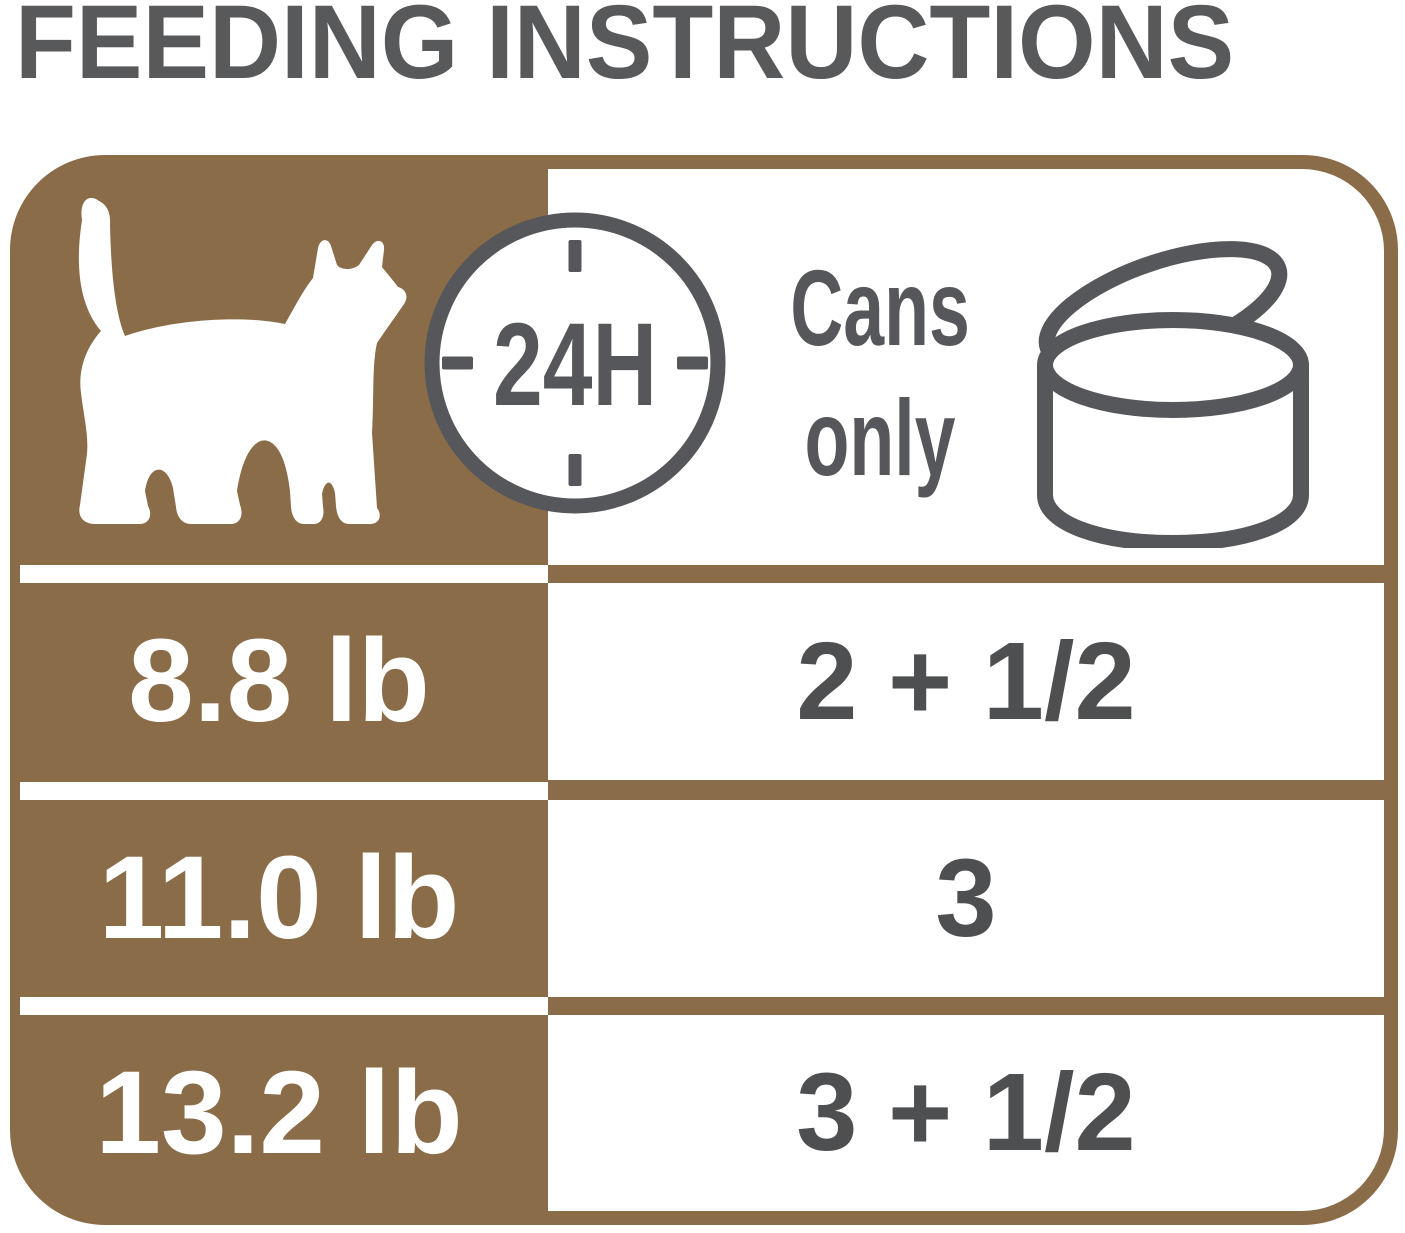 The width and height of the screenshot is (1405, 1233). I want to click on cans-value-cell: 2 + 1/2, so click(966, 681).